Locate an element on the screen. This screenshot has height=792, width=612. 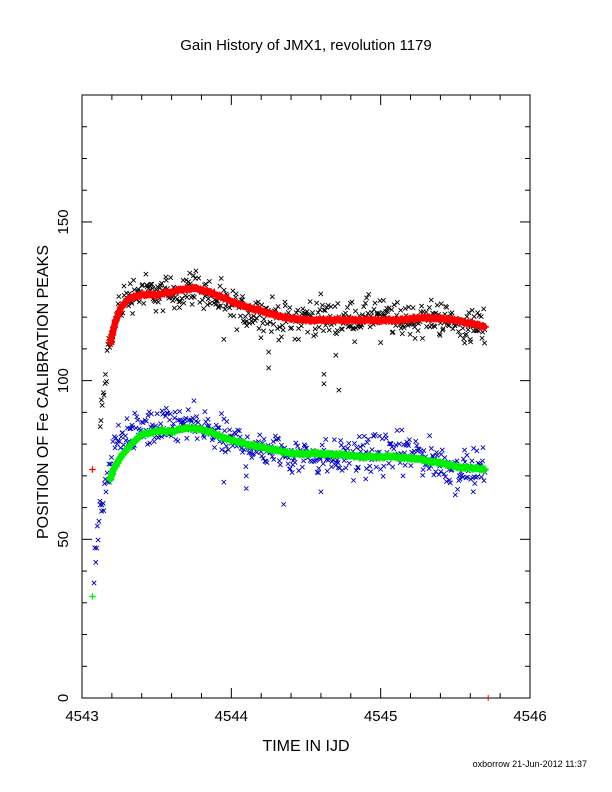
y-tick-label: 100 is located at coordinates (63, 380).